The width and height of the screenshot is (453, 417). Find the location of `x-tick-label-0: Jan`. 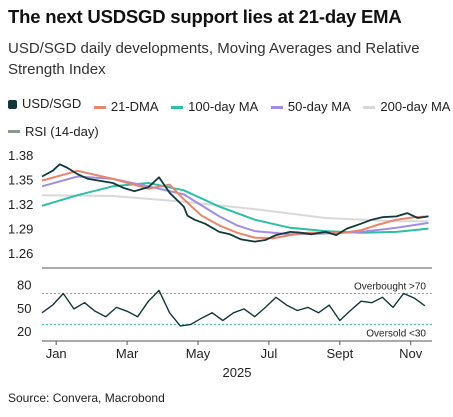

x-tick-label-0: Jan is located at coordinates (56, 353).